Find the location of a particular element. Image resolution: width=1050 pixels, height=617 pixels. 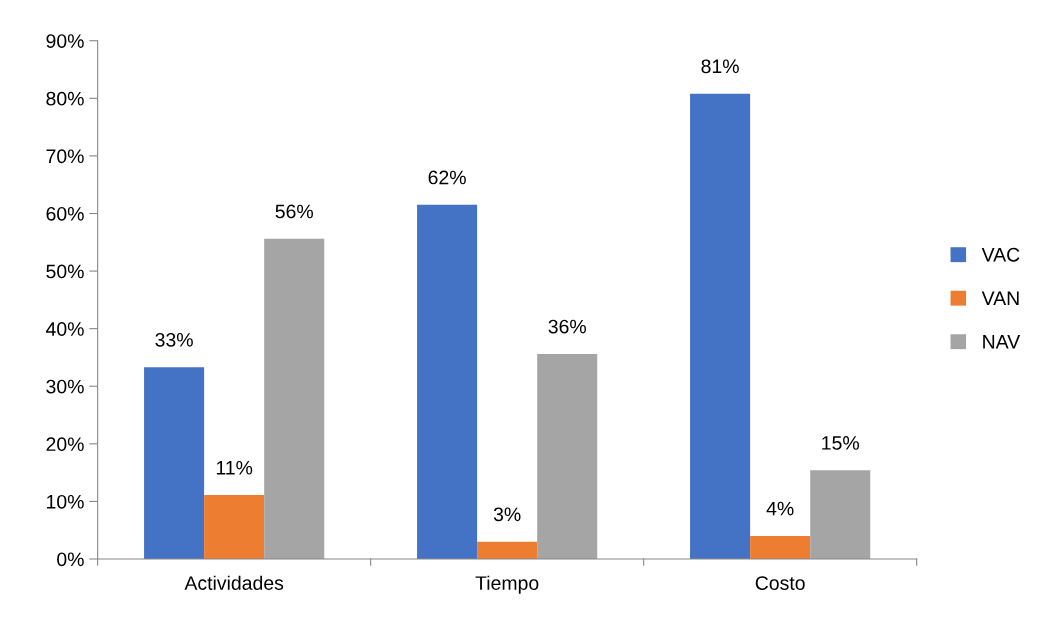

y-tick-label: 40% is located at coordinates (64, 329).